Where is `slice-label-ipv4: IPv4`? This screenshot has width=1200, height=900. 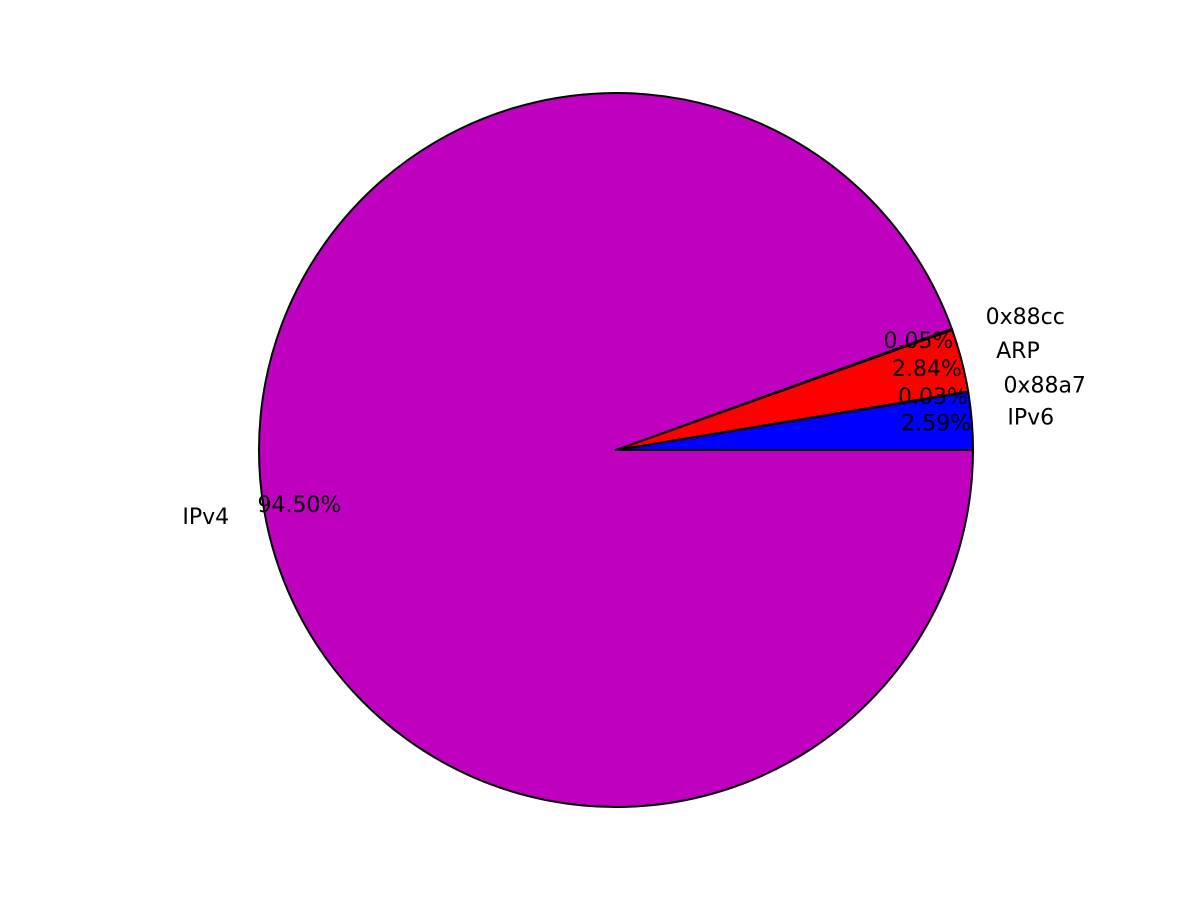
slice-label-ipv4: IPv4 is located at coordinates (205, 517).